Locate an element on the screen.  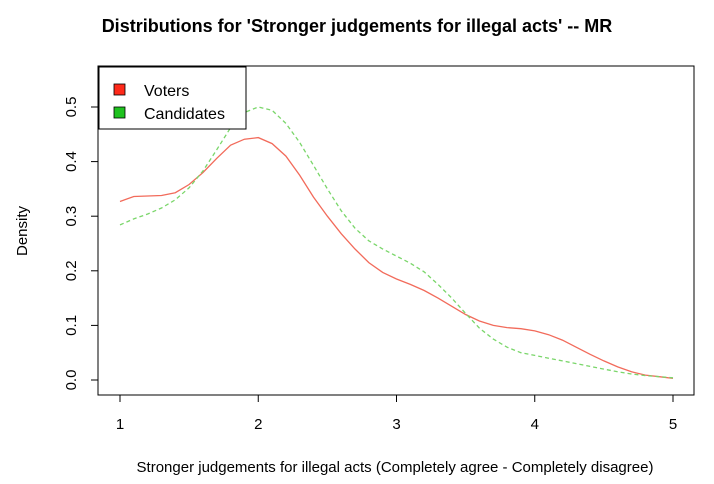
y-tick-label: 0.0 is located at coordinates (71, 380).